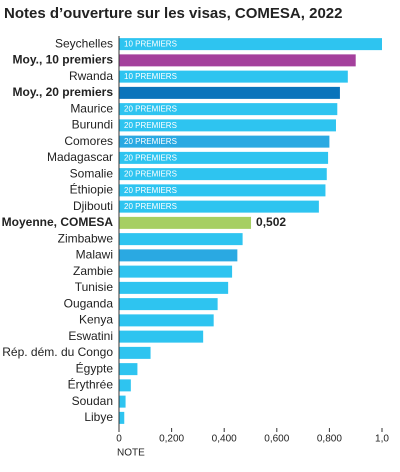 The width and height of the screenshot is (400, 472). I want to click on y-tick-label: Soudan, so click(92, 401).